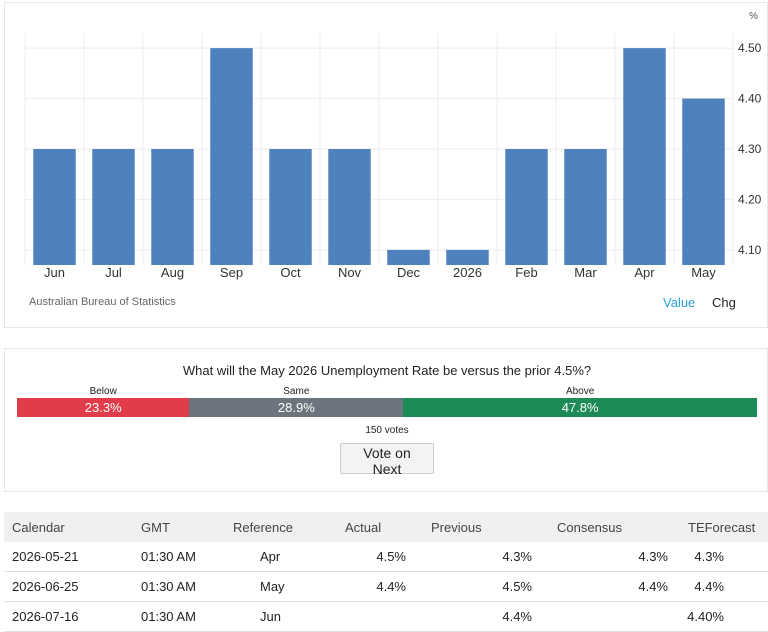  I want to click on header-consensus: Consensus, so click(600, 527).